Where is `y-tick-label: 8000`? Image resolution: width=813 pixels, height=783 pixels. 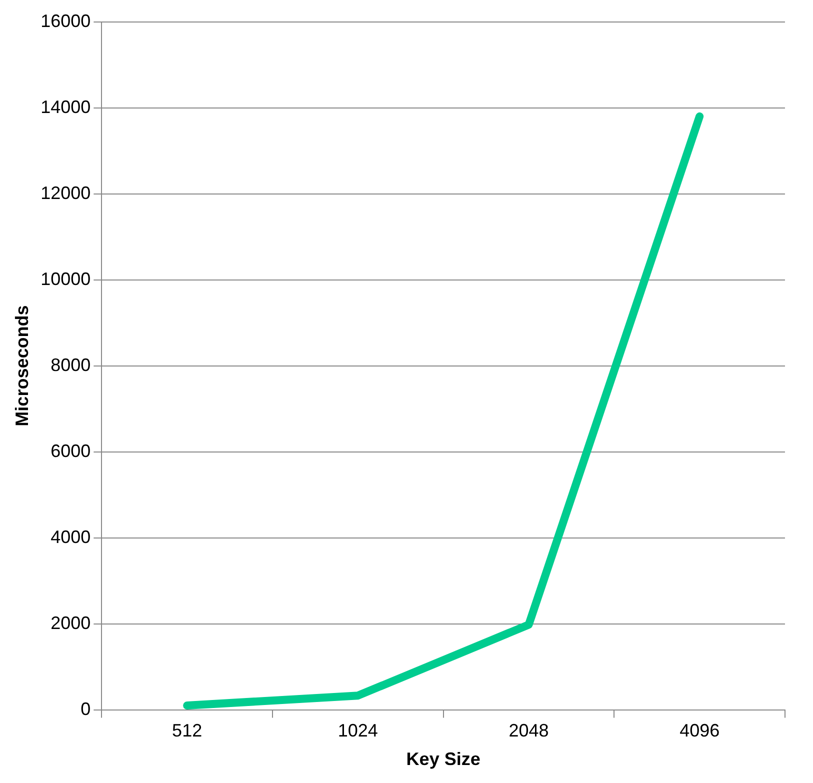
y-tick-label: 8000 is located at coordinates (70, 364).